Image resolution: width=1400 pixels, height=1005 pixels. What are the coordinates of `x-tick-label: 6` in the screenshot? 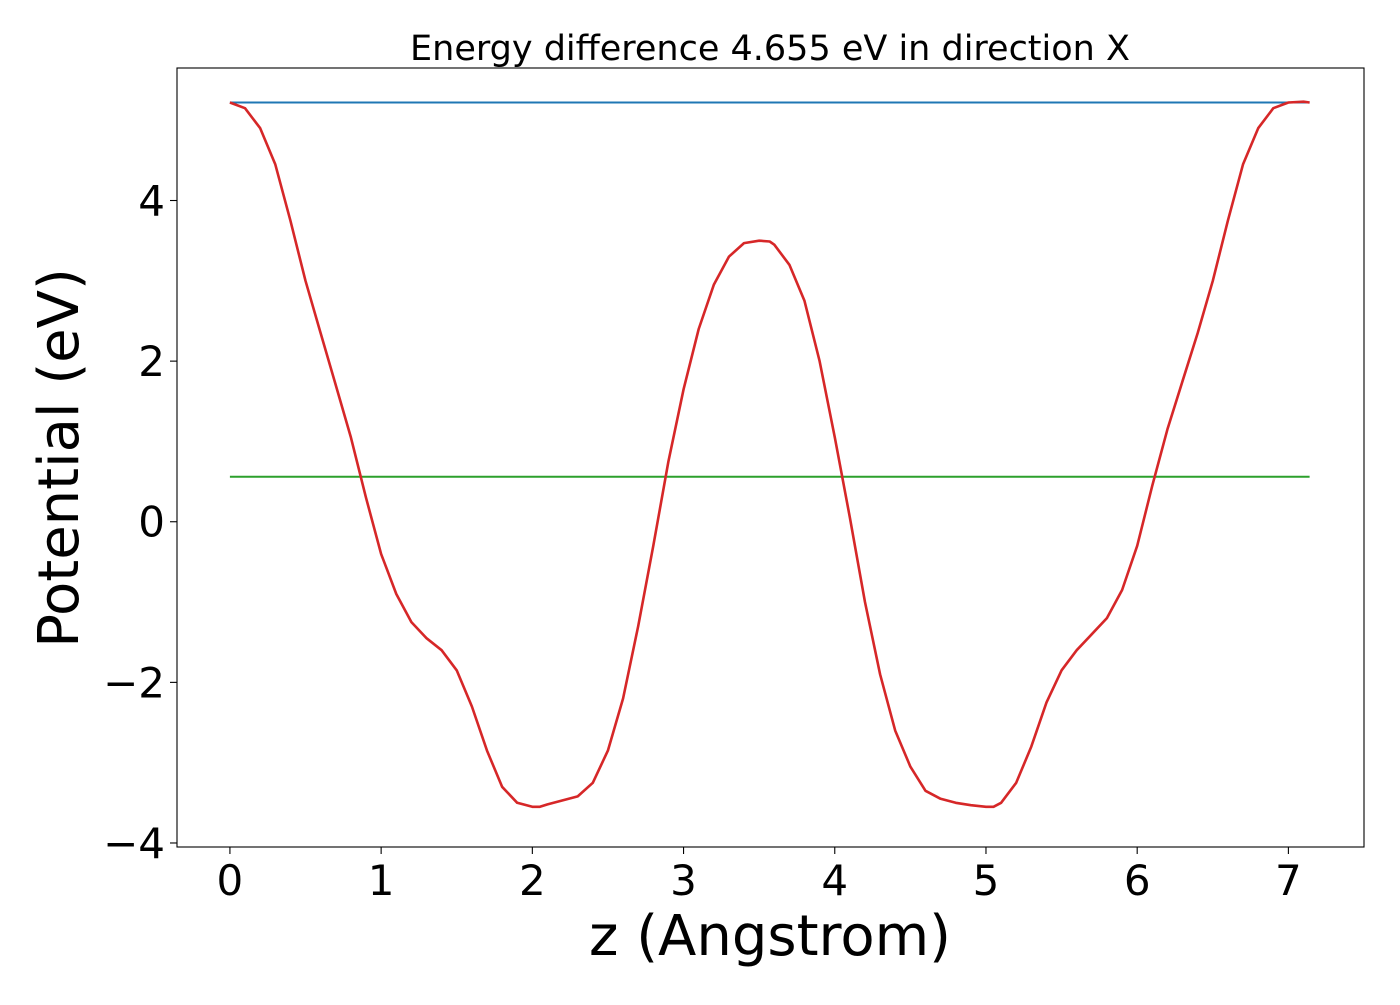 It's located at (1137, 880).